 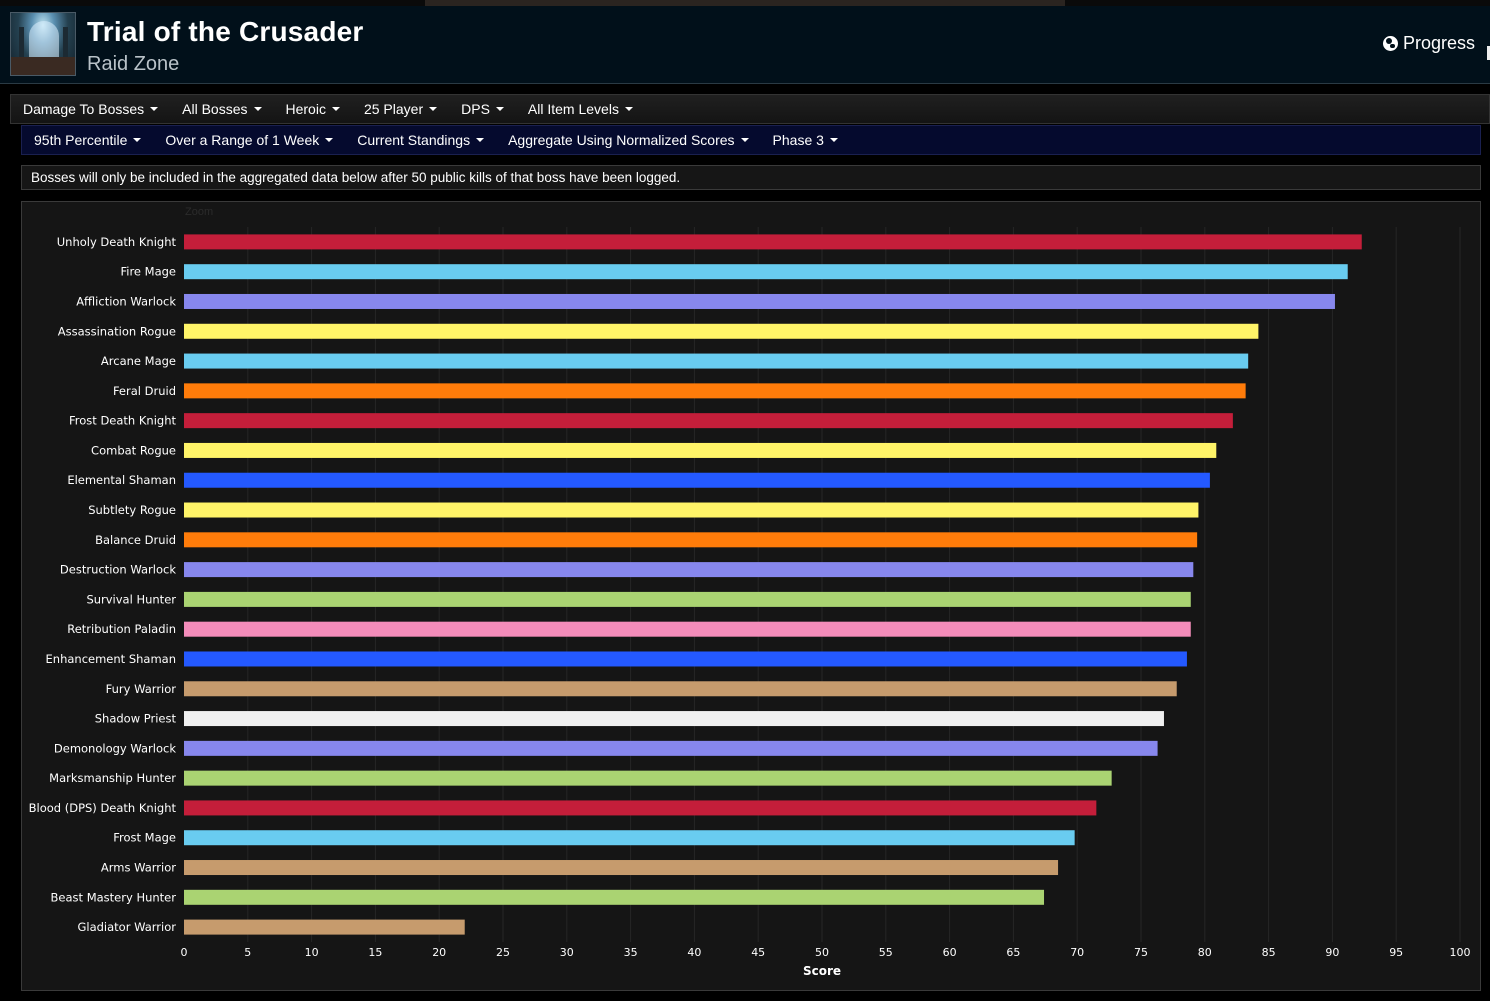 What do you see at coordinates (144, 391) in the screenshot?
I see `category-label: Feral Druid` at bounding box center [144, 391].